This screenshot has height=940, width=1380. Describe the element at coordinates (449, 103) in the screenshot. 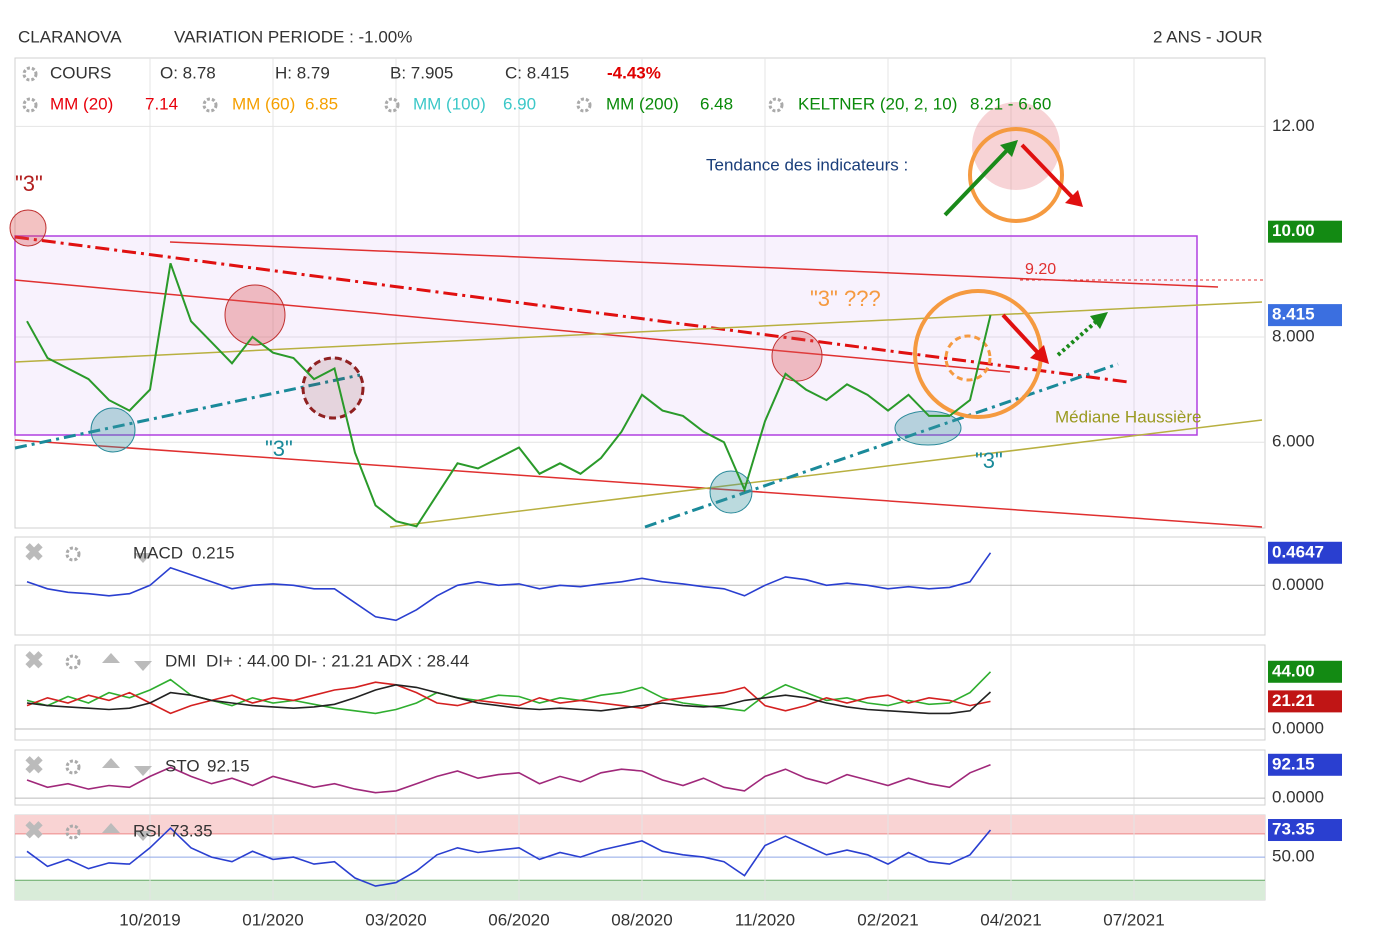

I see `indicator-name: MM (100)` at that location.